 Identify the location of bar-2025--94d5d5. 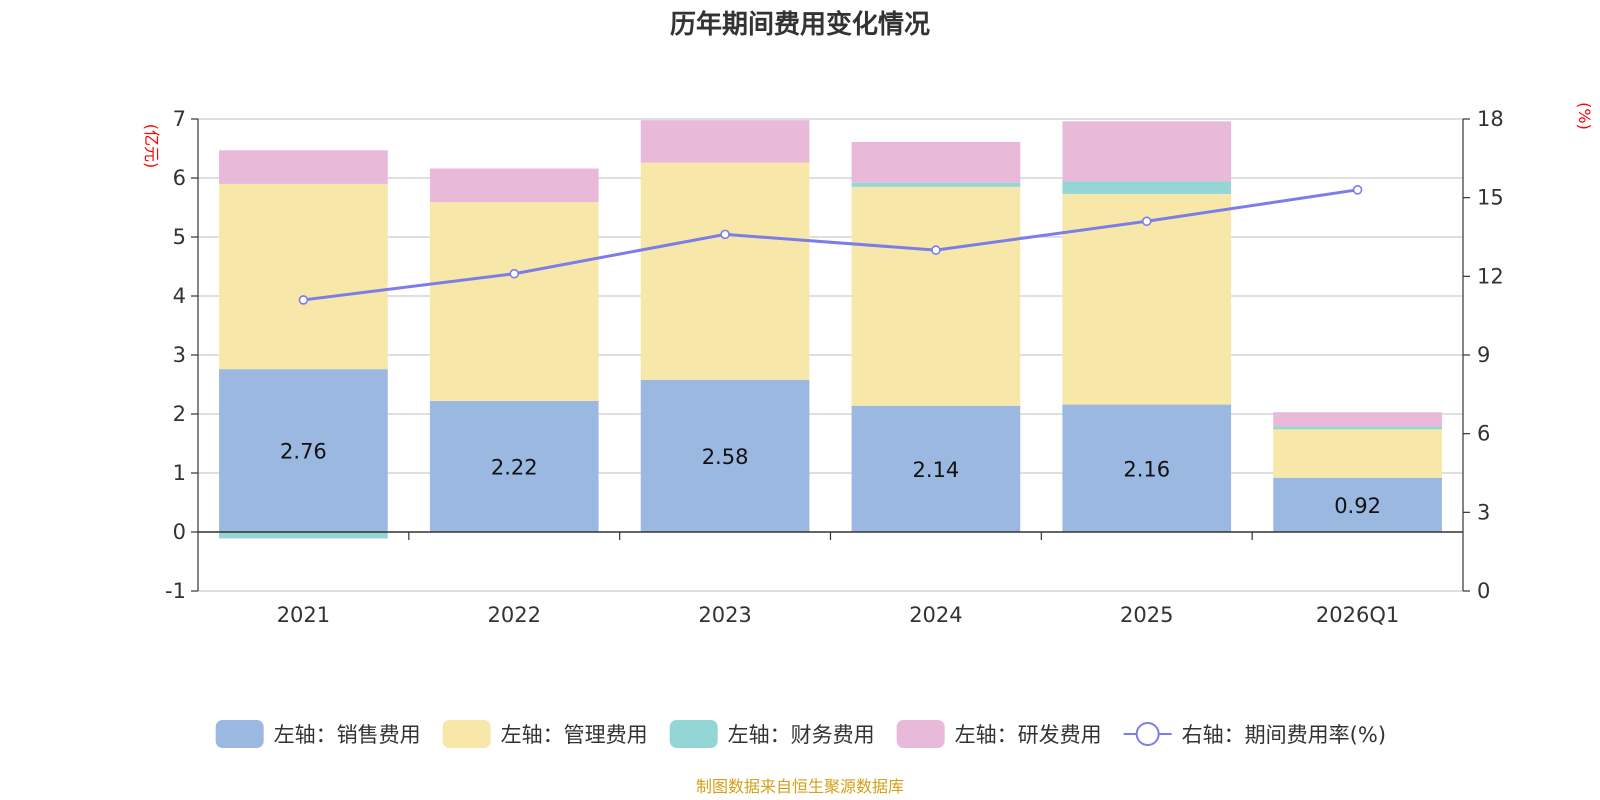
(1147, 187).